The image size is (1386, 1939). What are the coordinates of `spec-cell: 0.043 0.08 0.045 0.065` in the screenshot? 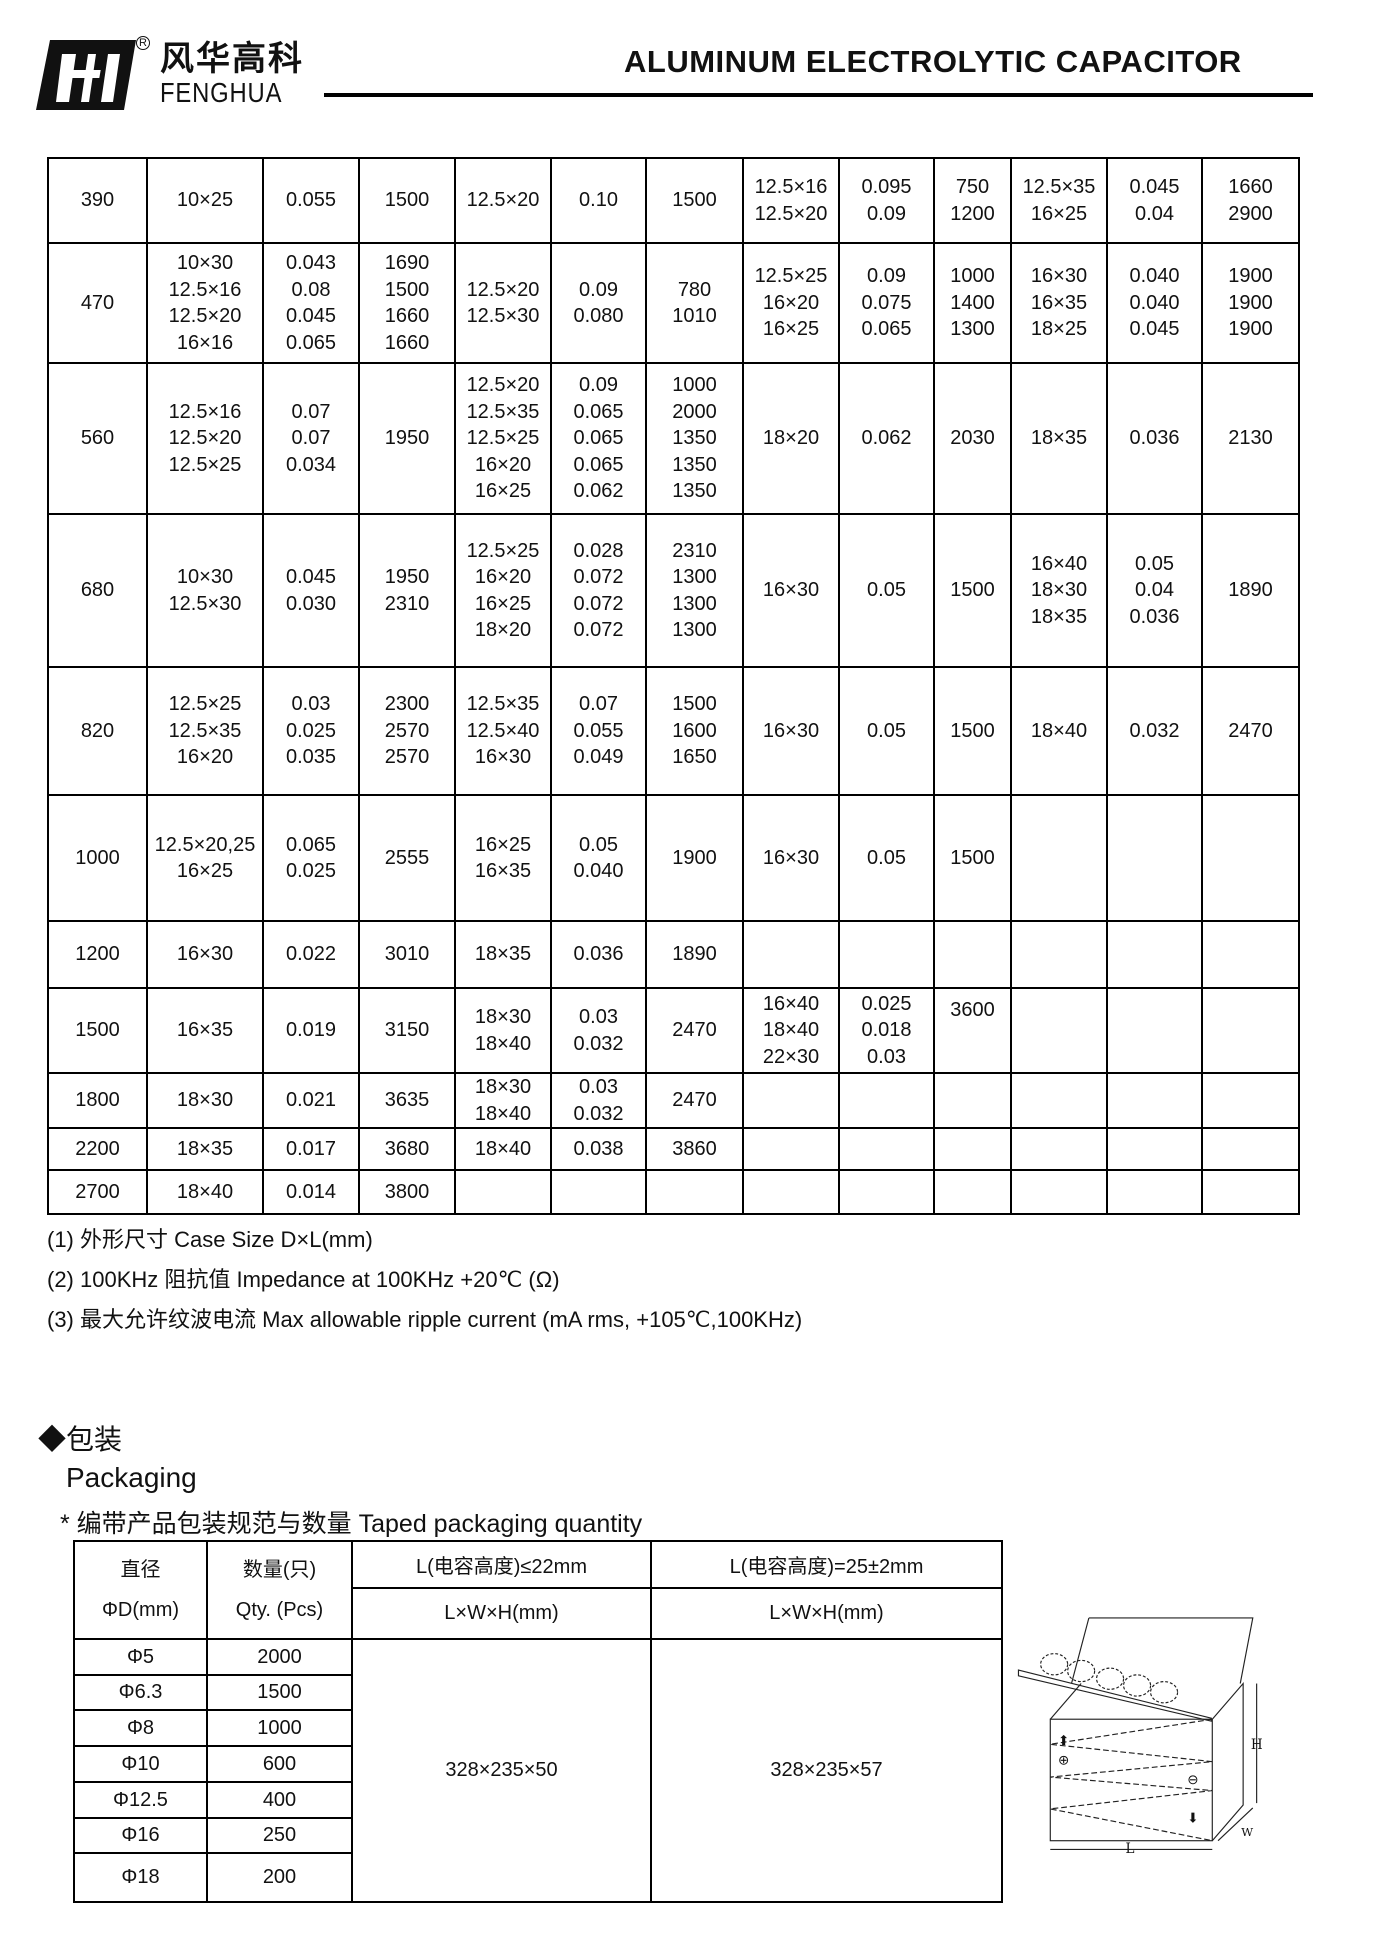 It's located at (311, 303).